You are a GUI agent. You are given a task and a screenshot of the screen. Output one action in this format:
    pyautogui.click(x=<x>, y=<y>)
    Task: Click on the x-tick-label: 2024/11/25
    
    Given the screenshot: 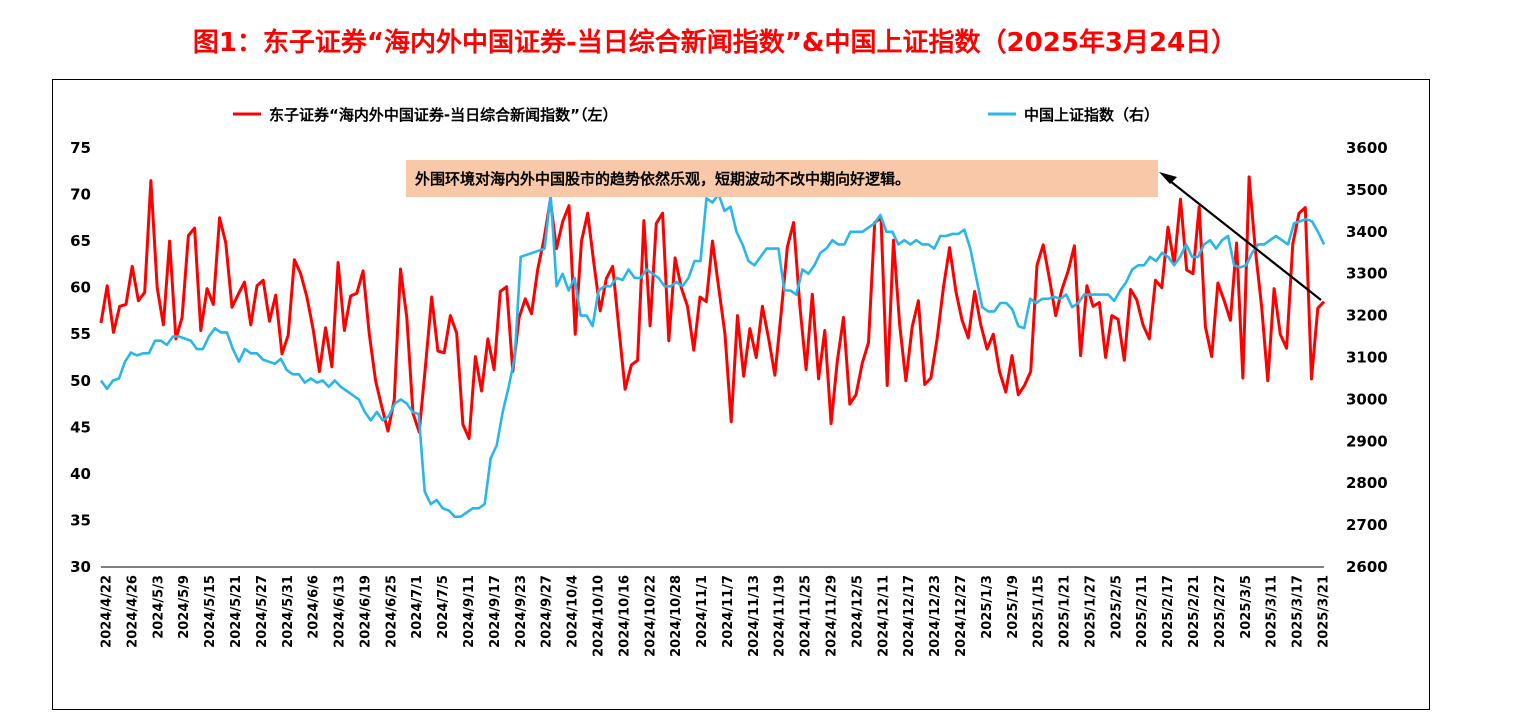 What is the action you would take?
    pyautogui.click(x=806, y=616)
    